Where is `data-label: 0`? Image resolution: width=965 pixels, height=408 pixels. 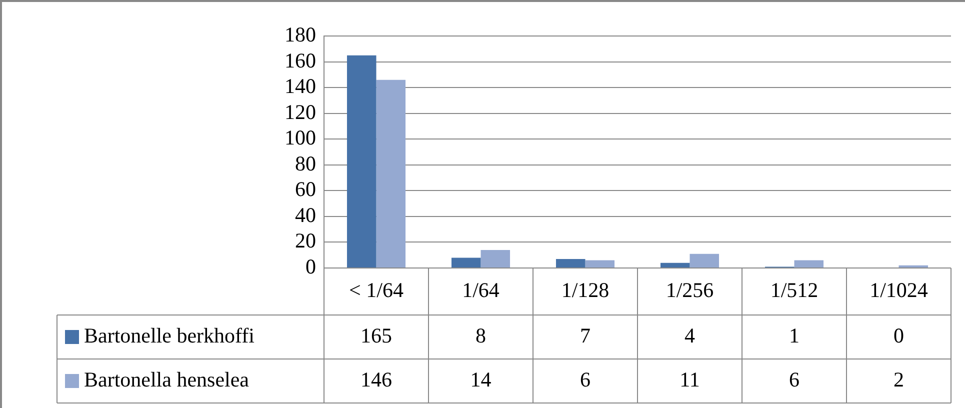 data-label: 0 is located at coordinates (899, 336).